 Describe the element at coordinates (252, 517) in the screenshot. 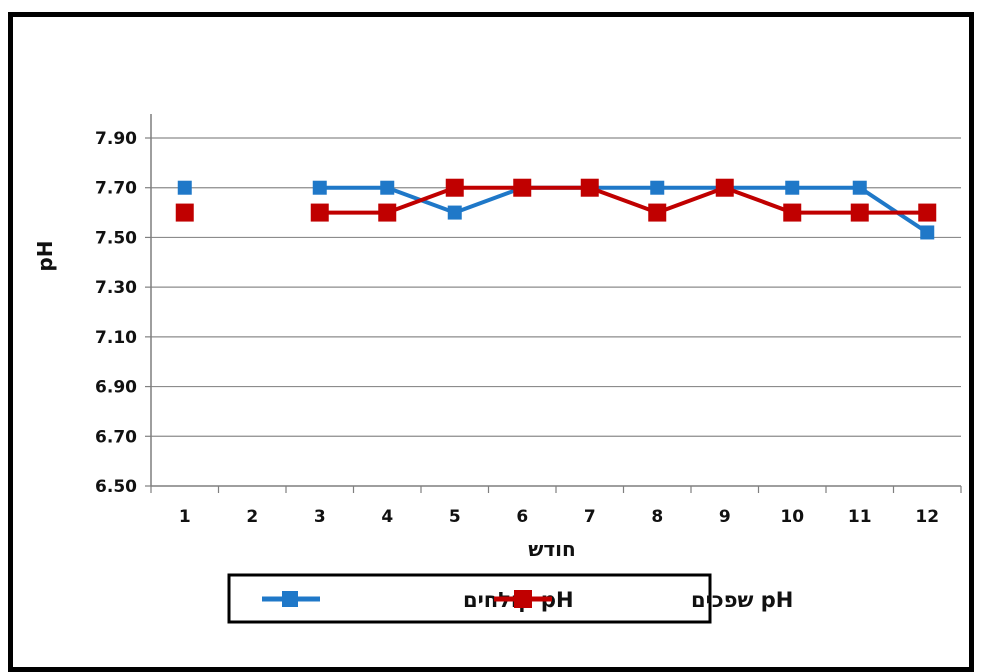

I see `x-tick-label: 2` at that location.